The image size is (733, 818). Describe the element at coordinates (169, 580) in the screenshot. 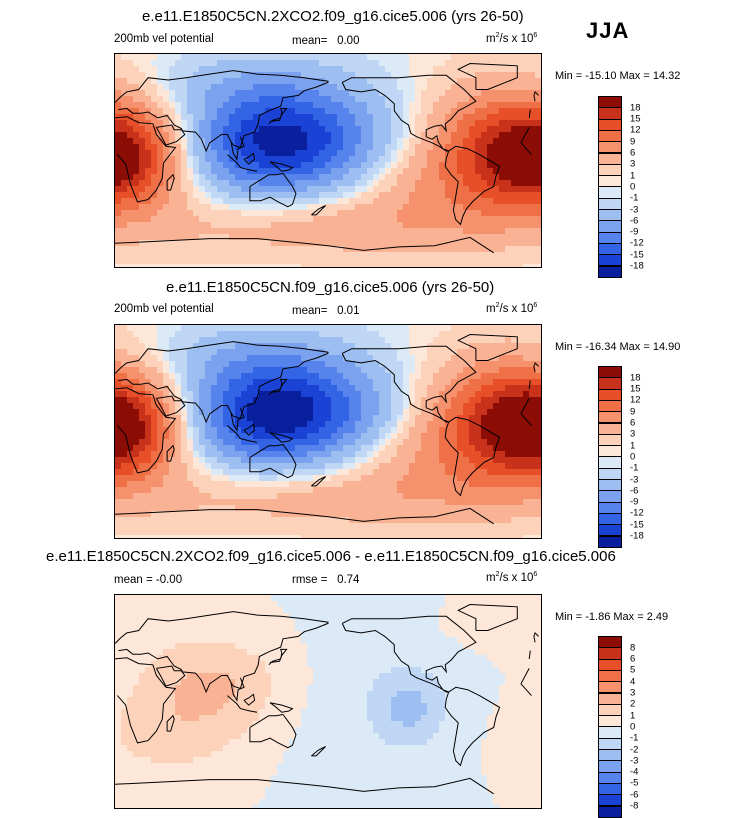

I see `panel-3-mean-value: -0.00` at that location.